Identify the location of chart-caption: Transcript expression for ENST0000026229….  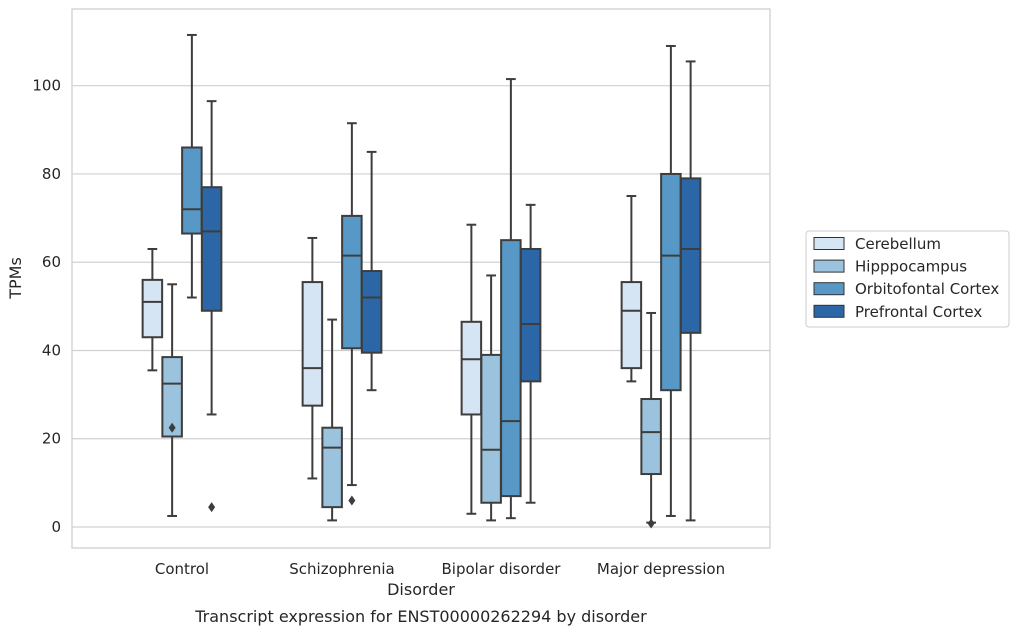
(420, 616).